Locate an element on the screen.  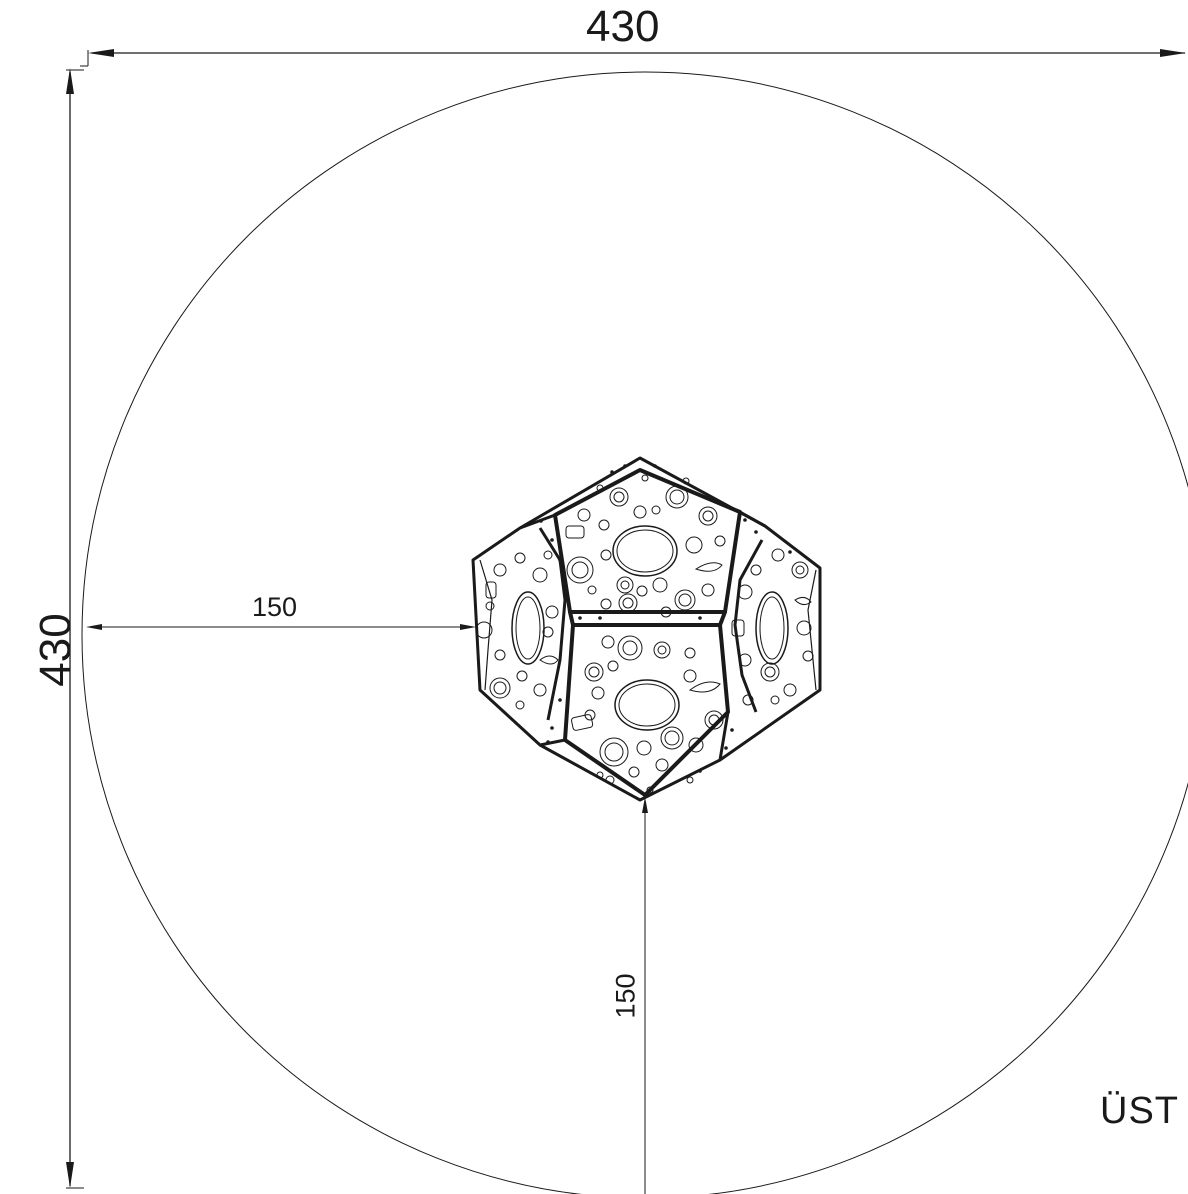
depth-dimension-line is located at coordinates (75, 628).